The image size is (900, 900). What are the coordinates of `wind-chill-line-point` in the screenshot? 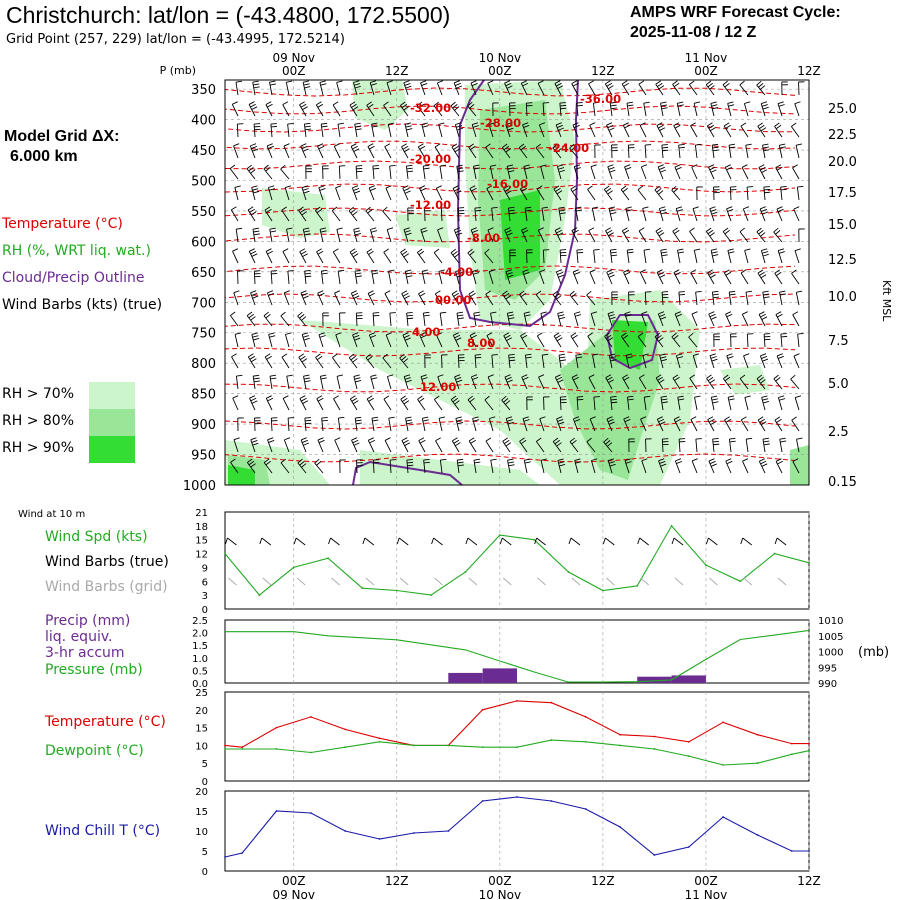 It's located at (482, 801).